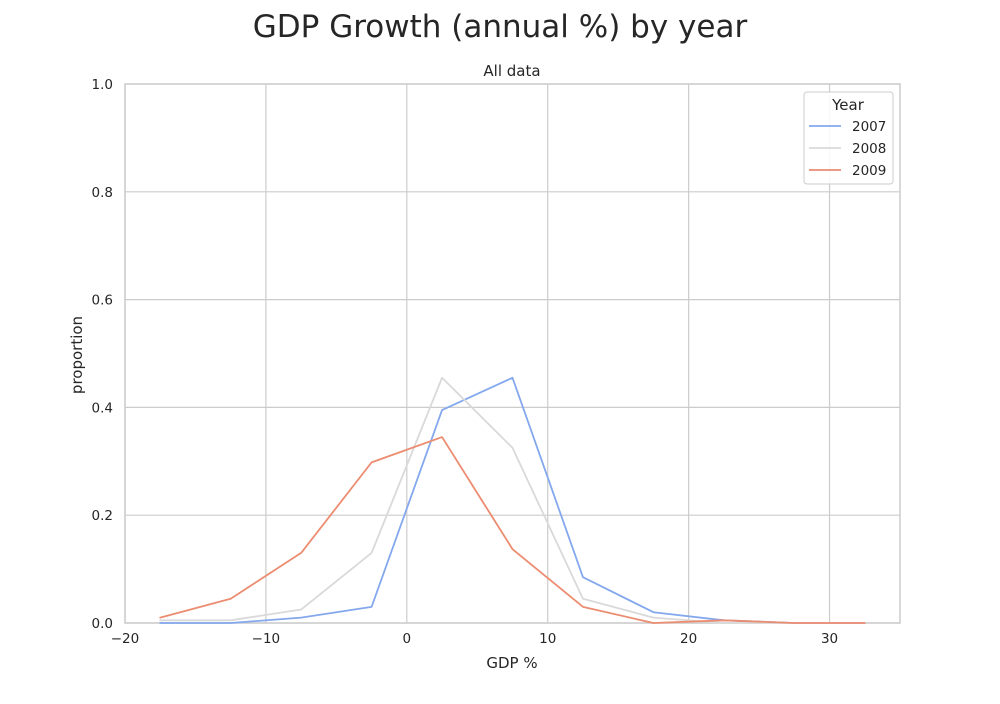 The image size is (1000, 704). What do you see at coordinates (102, 624) in the screenshot?
I see `y-tick-label: 0.0` at bounding box center [102, 624].